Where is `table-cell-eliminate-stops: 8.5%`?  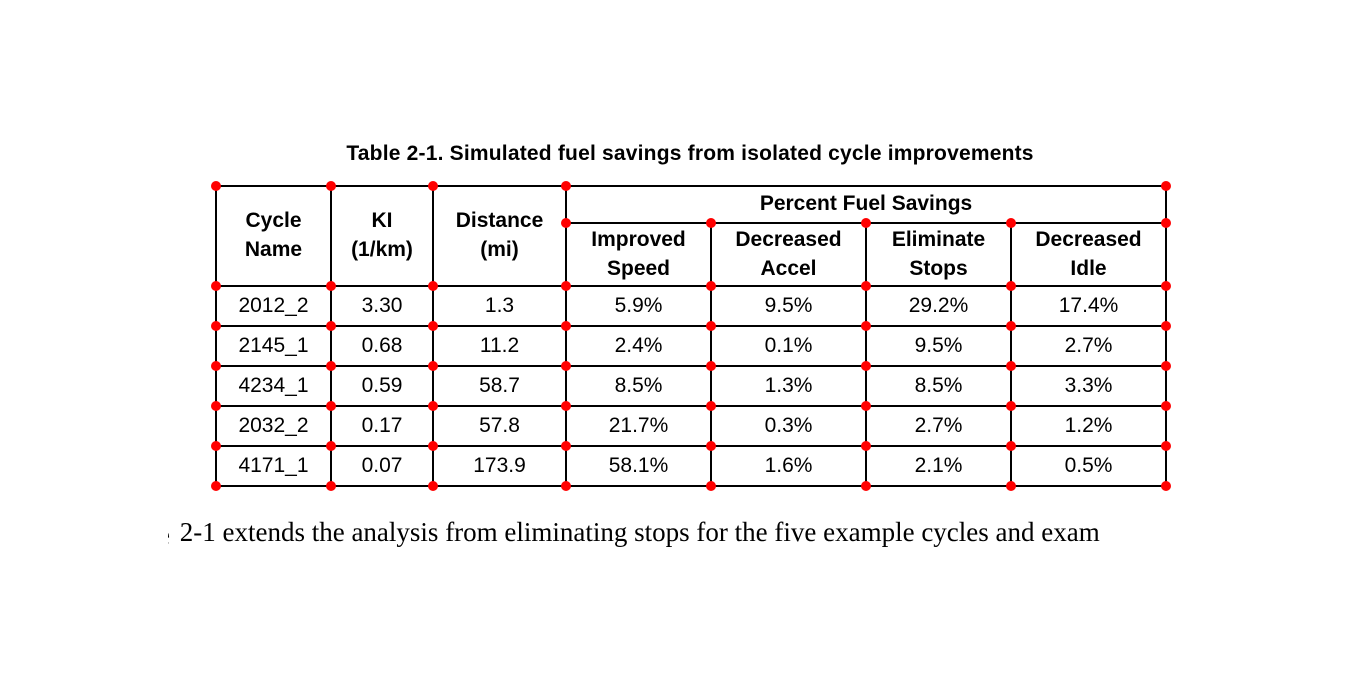
table-cell-eliminate-stops: 8.5% is located at coordinates (938, 386).